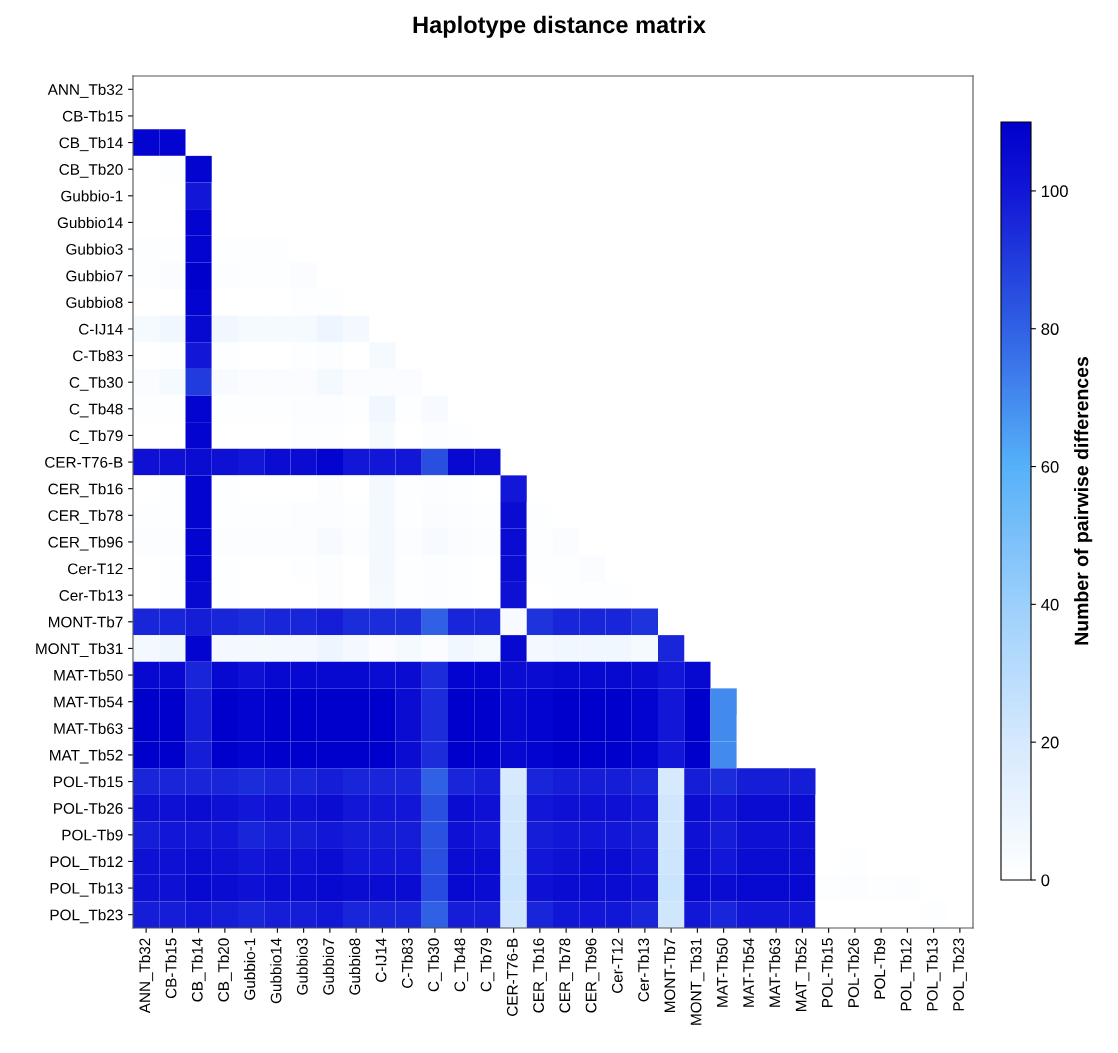  I want to click on x-tick-label: POL_Tb13, so click(933, 974).